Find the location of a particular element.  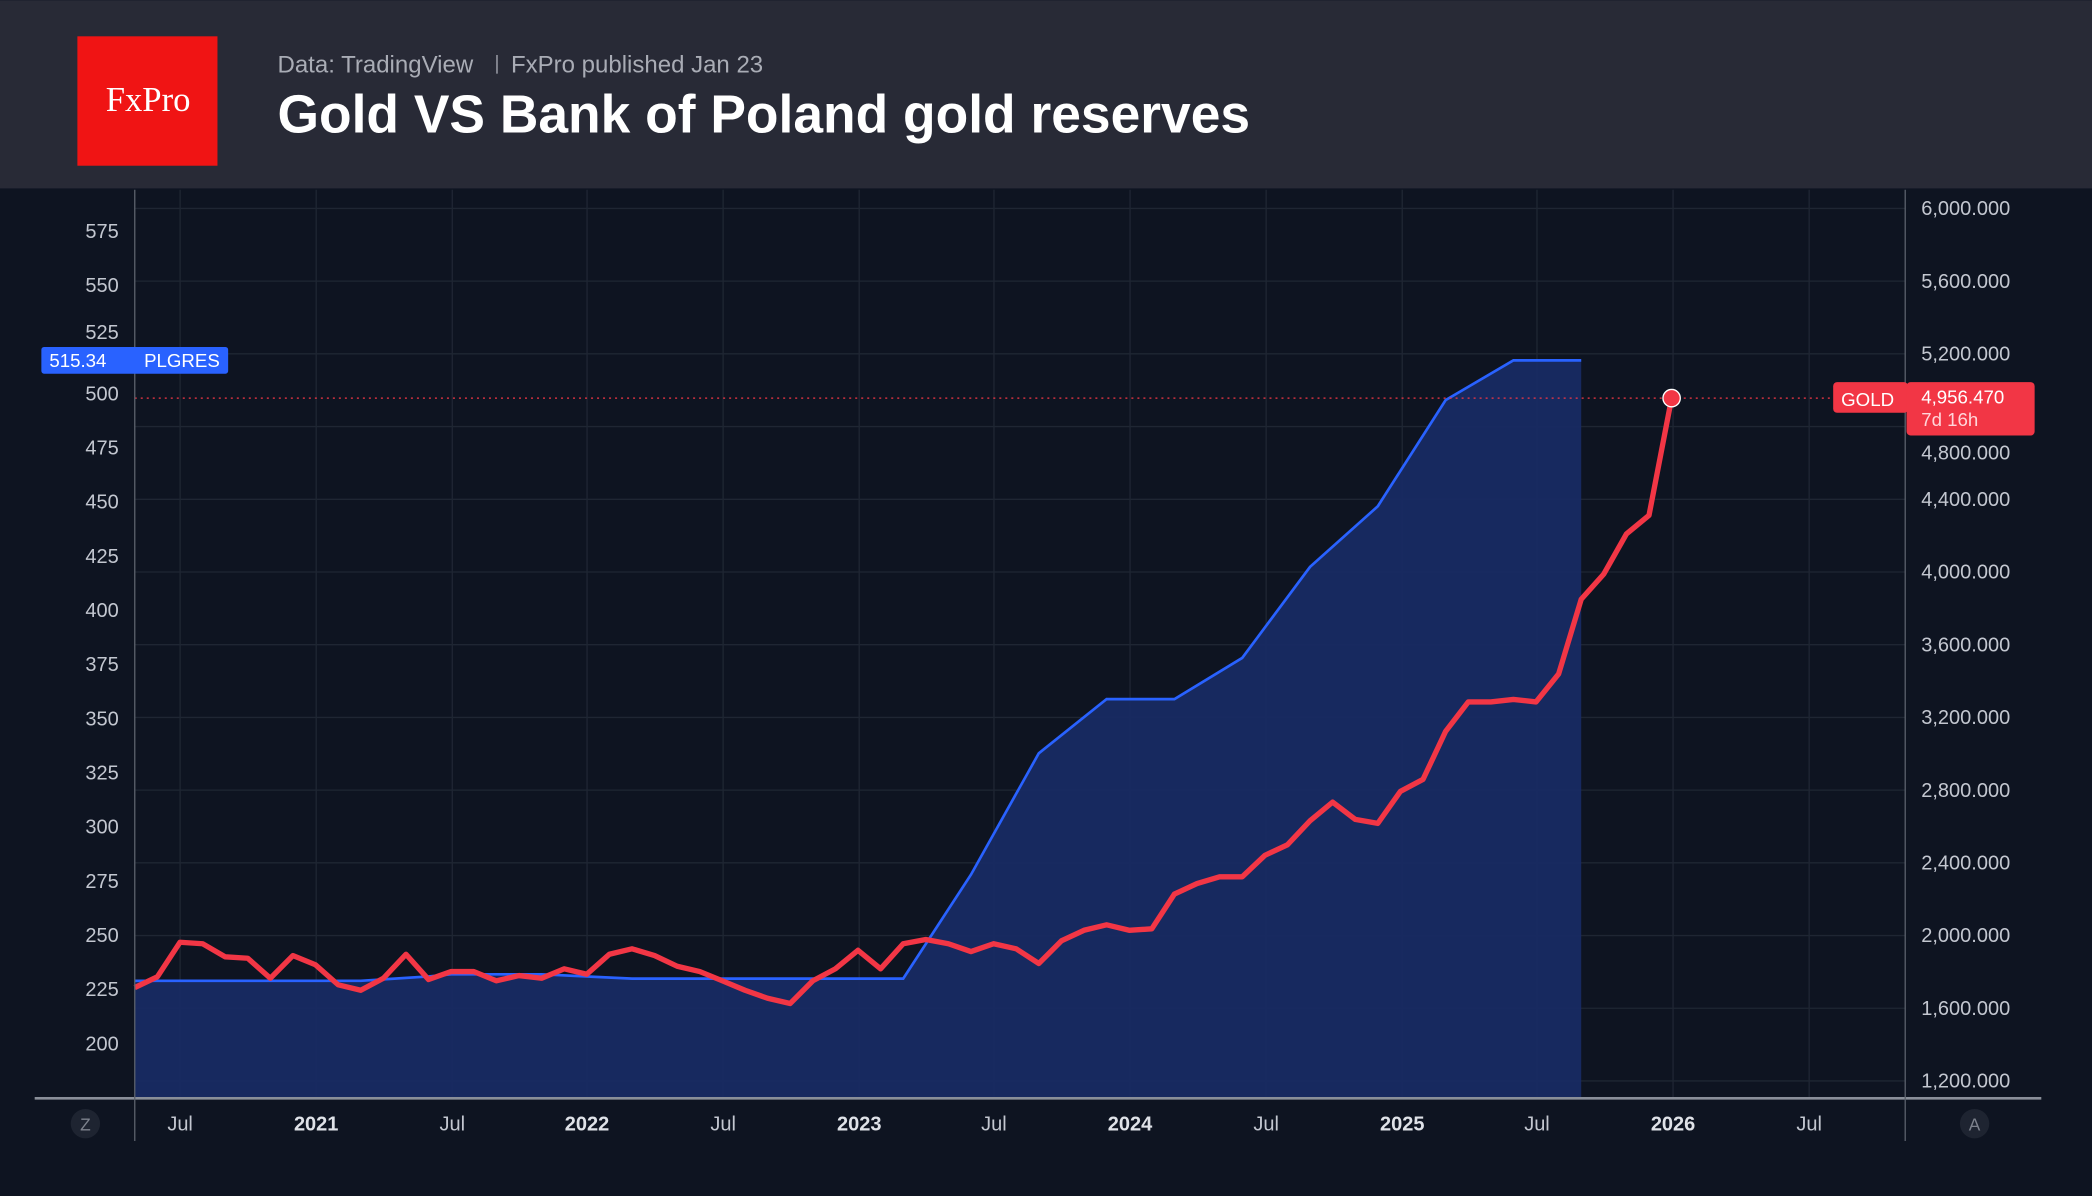

right-axis-tick: 4,800.000 is located at coordinates (1965, 453).